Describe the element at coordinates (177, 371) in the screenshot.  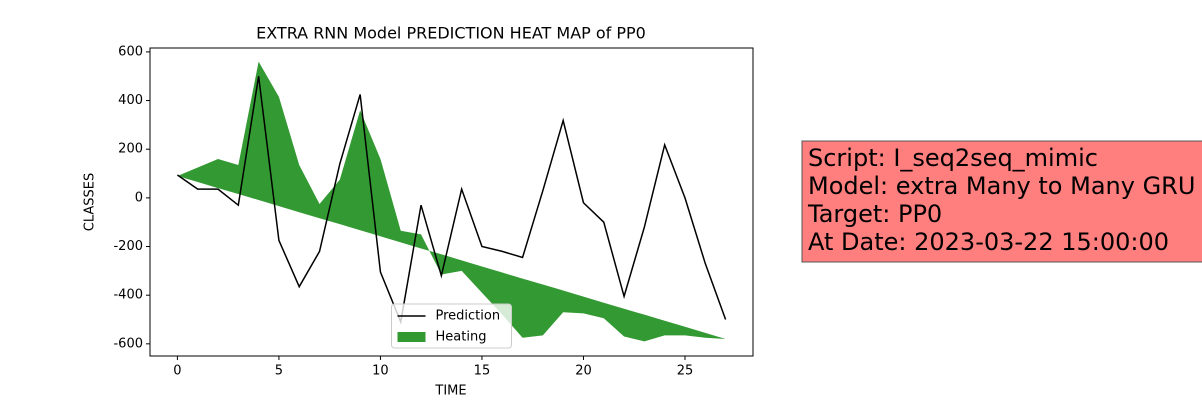
I see `x-tick-label: 0` at that location.